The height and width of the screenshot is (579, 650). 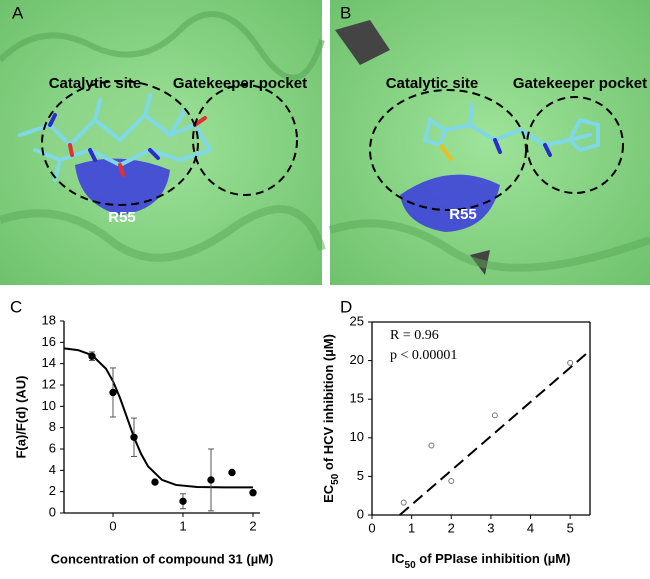 I want to click on y-tick-label: 4, so click(x=52, y=469).